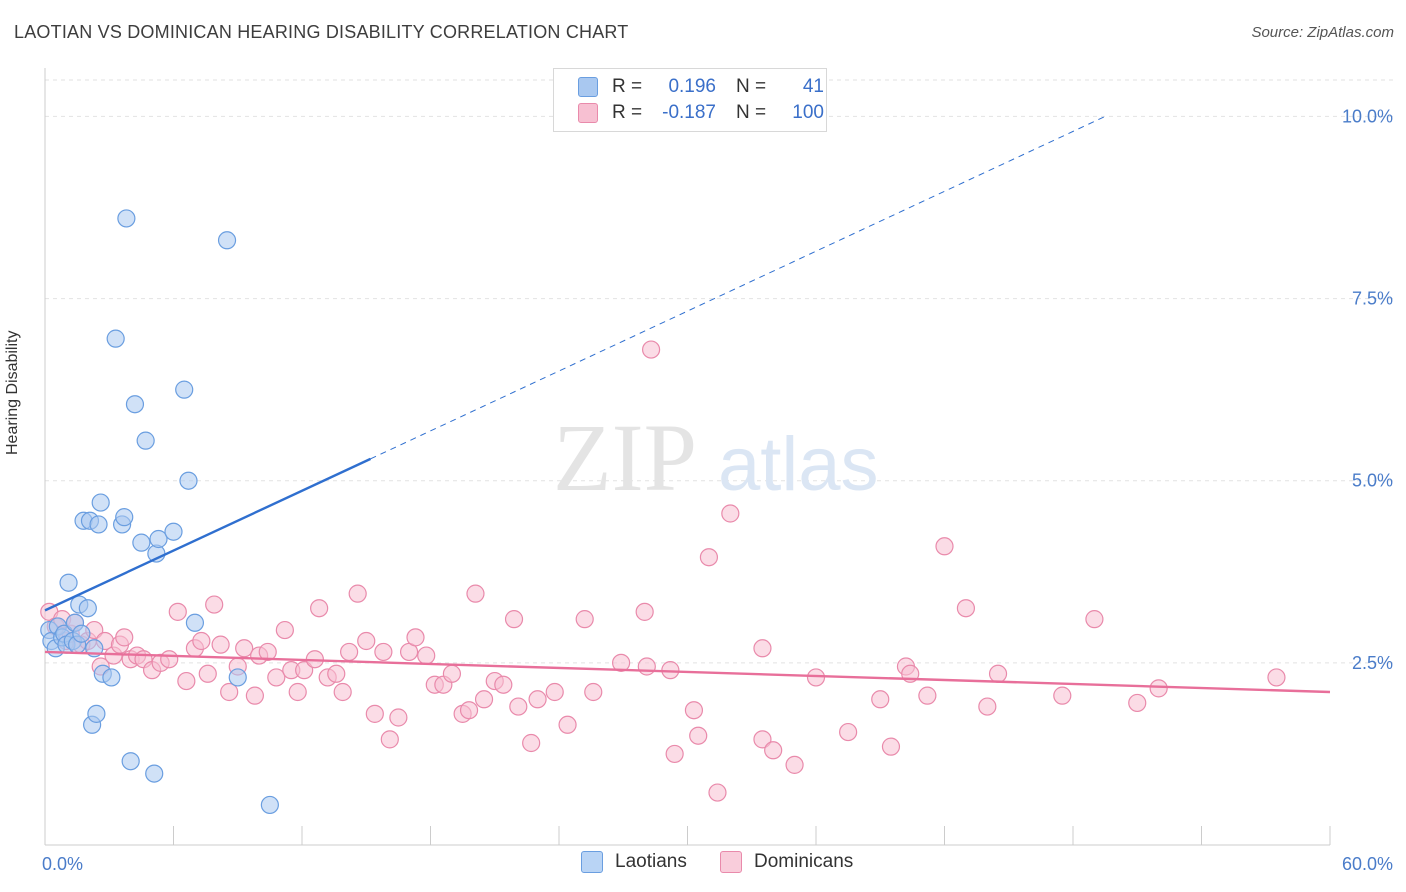 The height and width of the screenshot is (892, 1406). Describe the element at coordinates (808, 112) in the screenshot. I see `legend-n-value-dominicans: 100` at that location.